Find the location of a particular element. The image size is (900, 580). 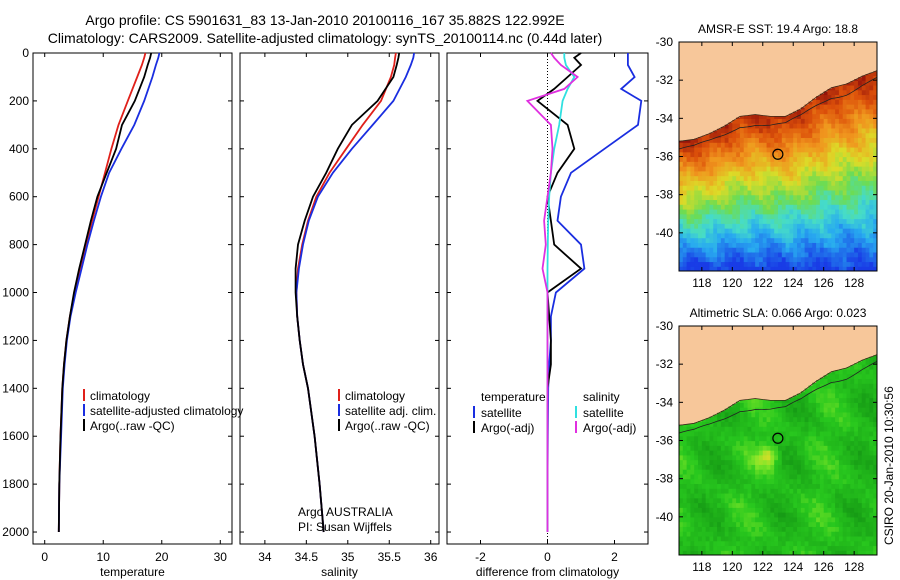

y-tick-label: 1400 is located at coordinates (15, 388).